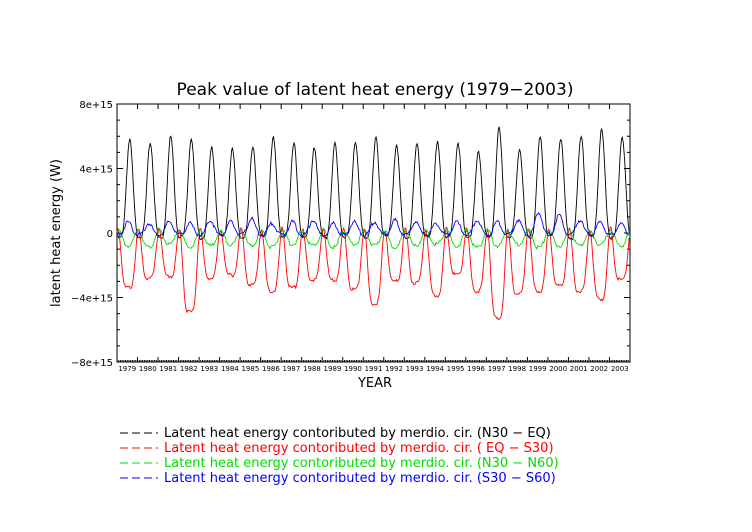  Describe the element at coordinates (56, 233) in the screenshot. I see `y-axis-label: latent heat energy (W)` at that location.